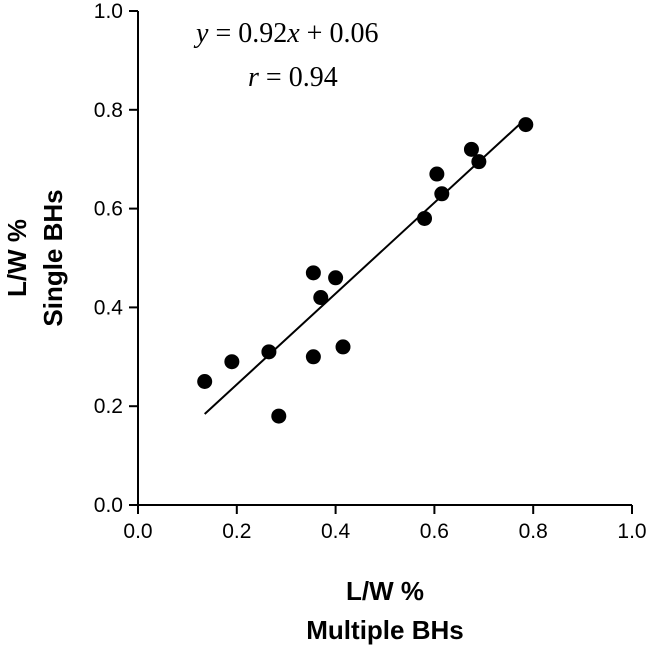  What do you see at coordinates (253, 77) in the screenshot?
I see `corr-r-symbol: r` at bounding box center [253, 77].